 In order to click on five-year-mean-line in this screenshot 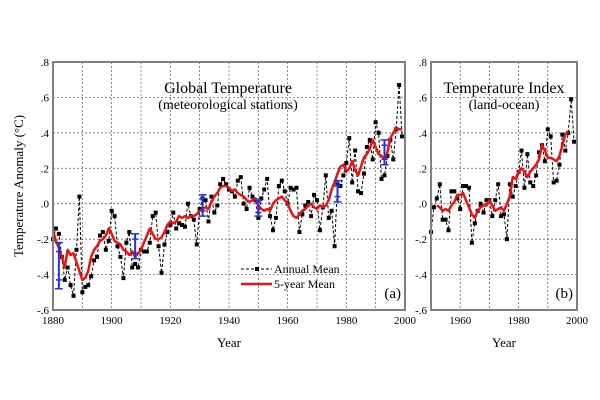, I will do `click(503, 175)`.